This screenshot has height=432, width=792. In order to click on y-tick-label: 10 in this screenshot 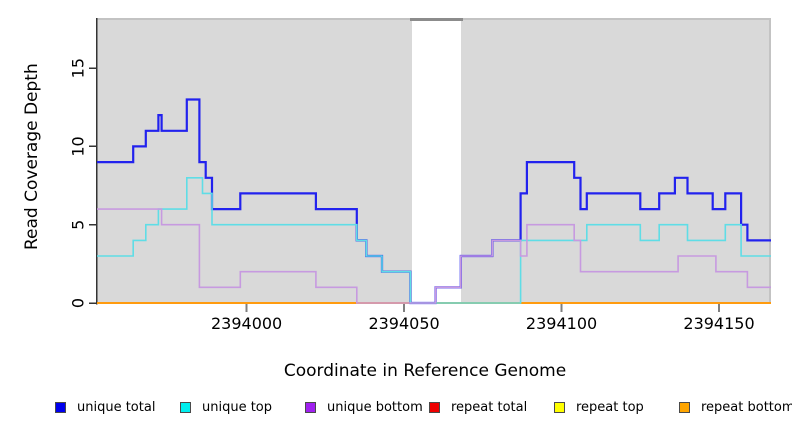, I will do `click(78, 146)`.